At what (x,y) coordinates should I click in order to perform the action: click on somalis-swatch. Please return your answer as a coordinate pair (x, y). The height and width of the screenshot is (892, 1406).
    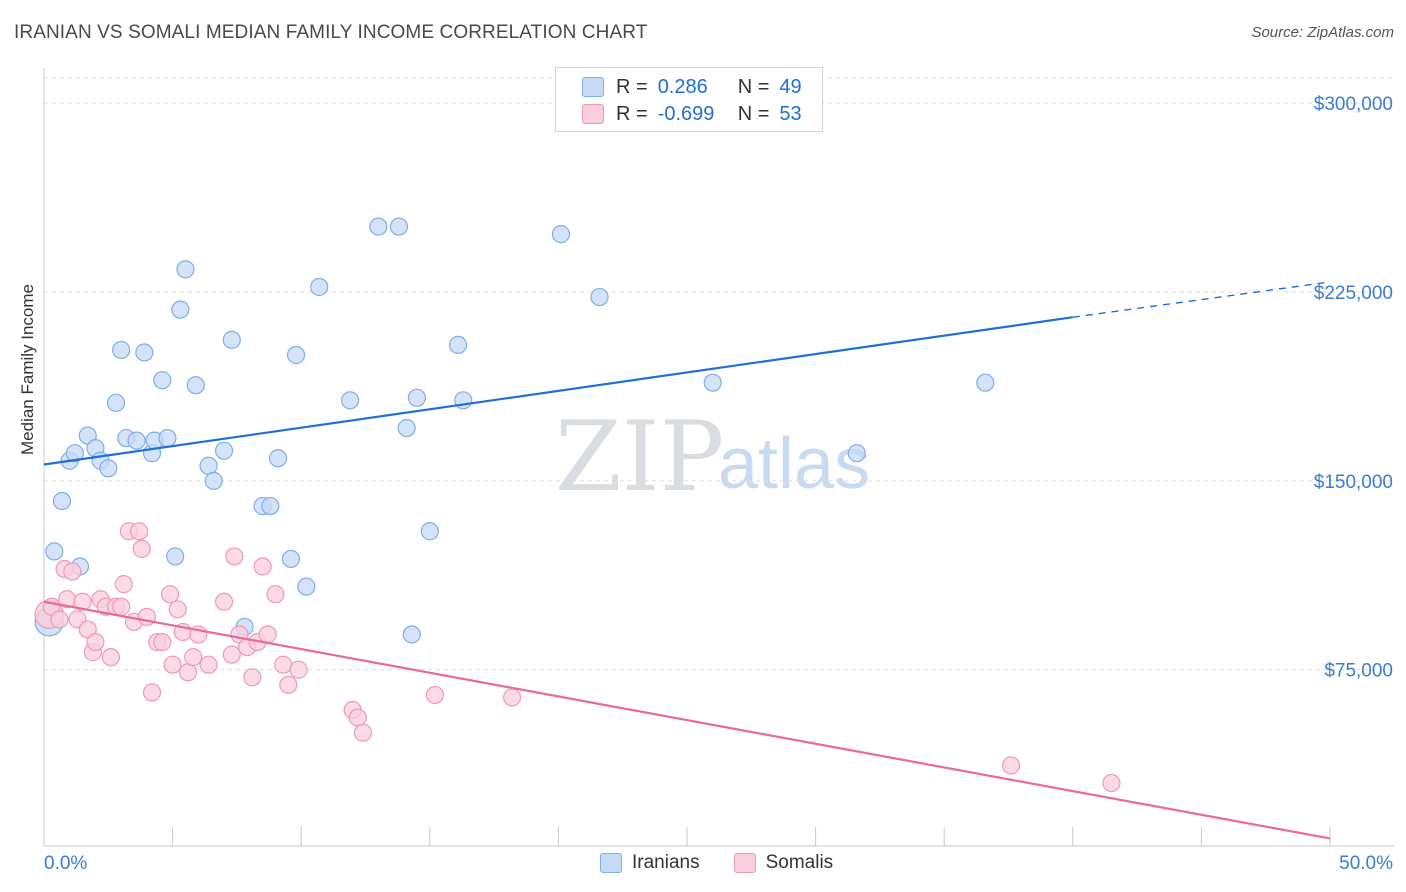
    Looking at the image, I should click on (593, 114).